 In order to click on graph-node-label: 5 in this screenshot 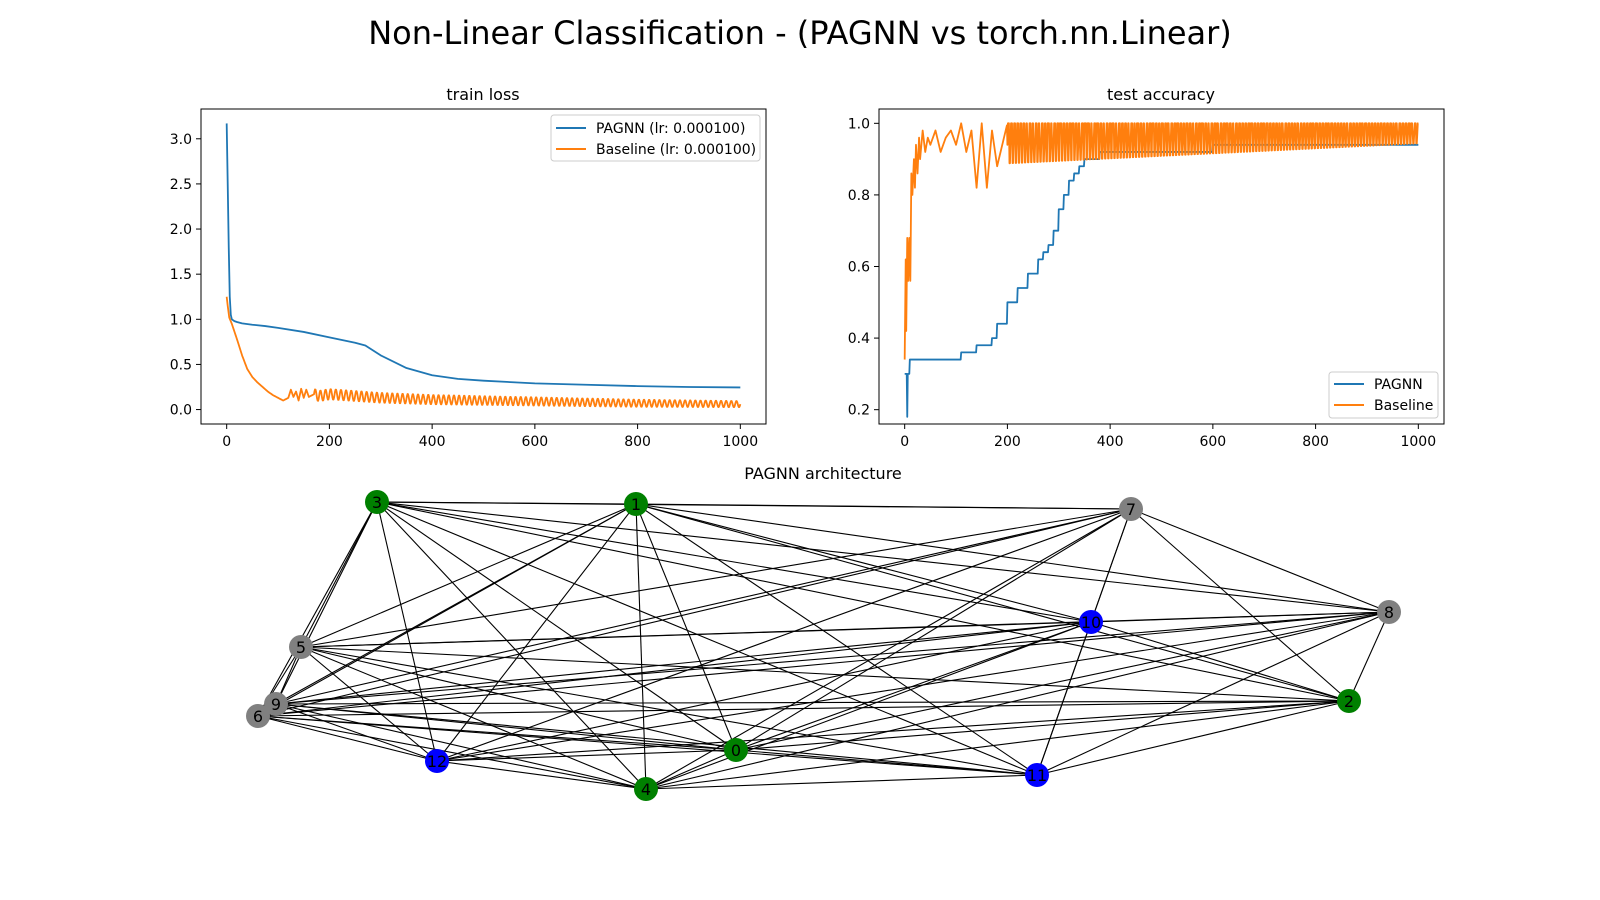, I will do `click(301, 647)`.